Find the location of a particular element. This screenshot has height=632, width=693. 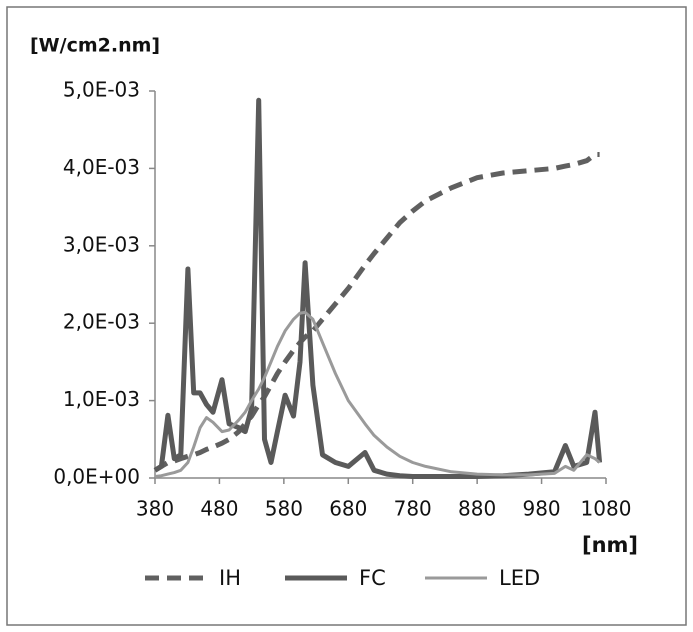

y-tick-label: 1,0E-03 is located at coordinates (101, 399).